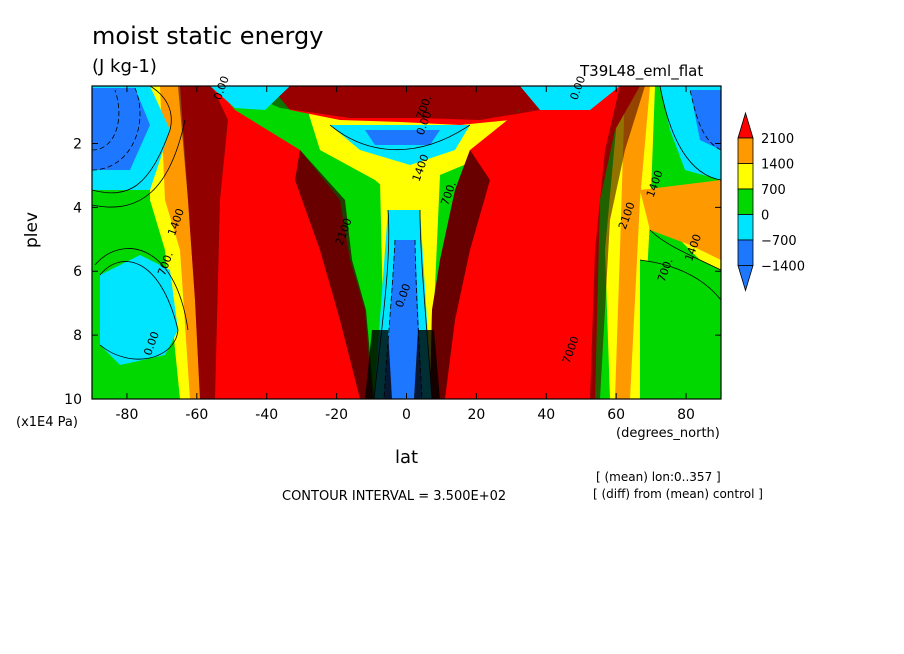 Image resolution: width=904 pixels, height=654 pixels. What do you see at coordinates (771, 201) in the screenshot?
I see `colorbar: 2100 1400 700 0 −700 −1400` at bounding box center [771, 201].